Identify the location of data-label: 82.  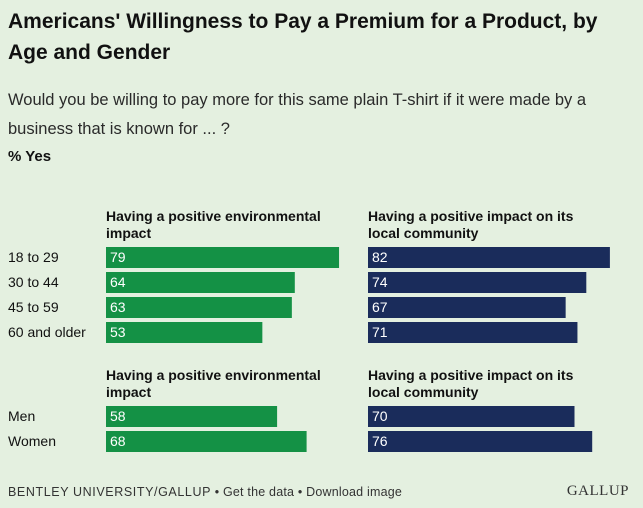
(380, 257).